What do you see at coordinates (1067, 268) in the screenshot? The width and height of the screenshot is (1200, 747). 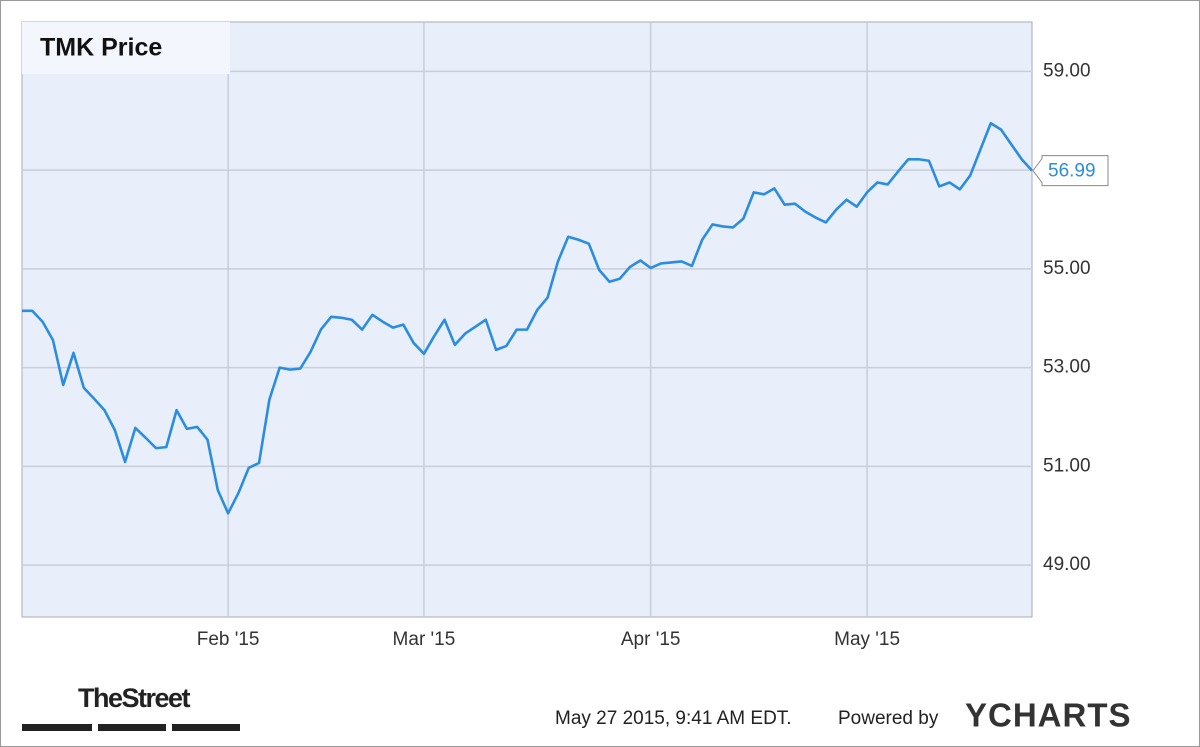 I see `y-tick-label: 55.00` at bounding box center [1067, 268].